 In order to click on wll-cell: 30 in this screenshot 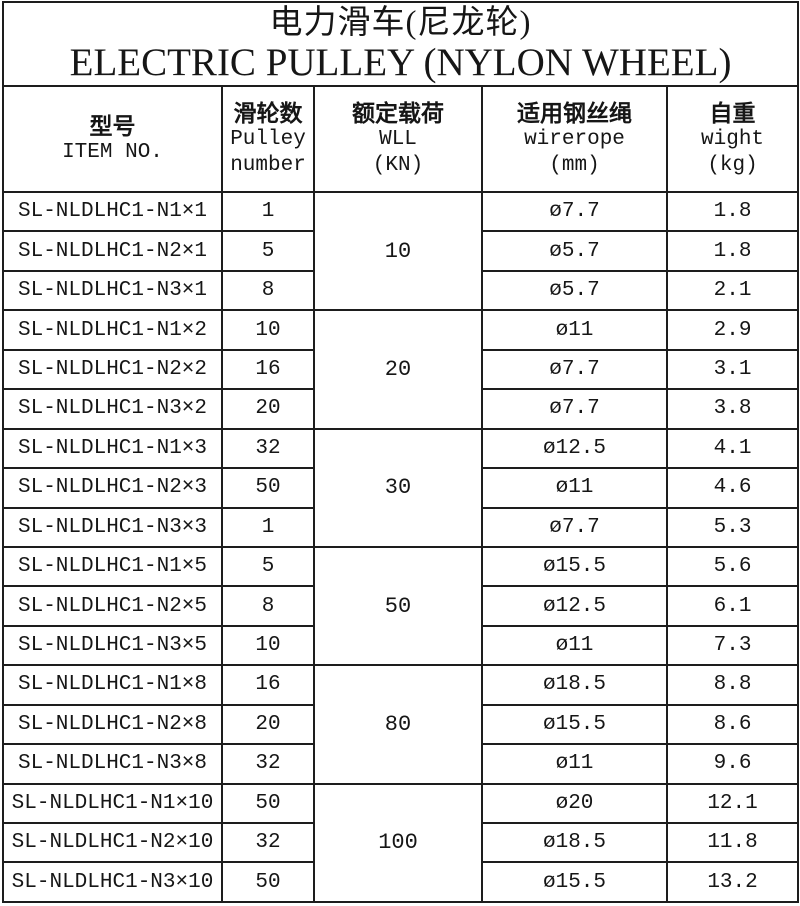, I will do `click(398, 487)`.